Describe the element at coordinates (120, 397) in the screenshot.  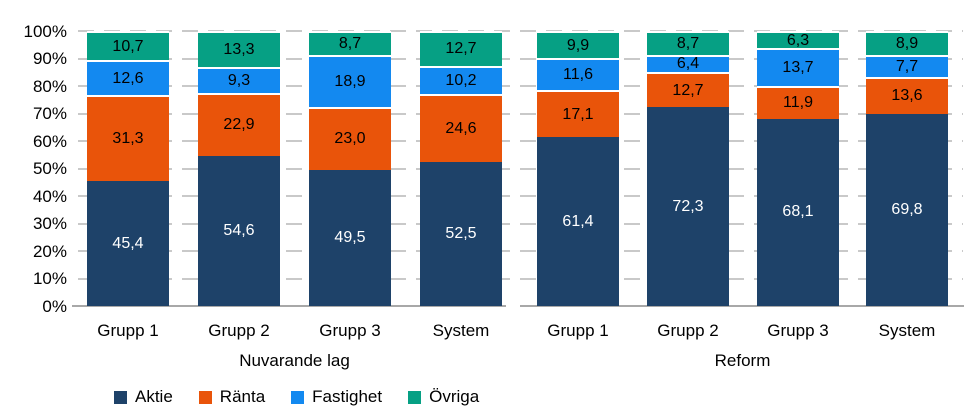
I see `legend-swatch-aktie` at that location.